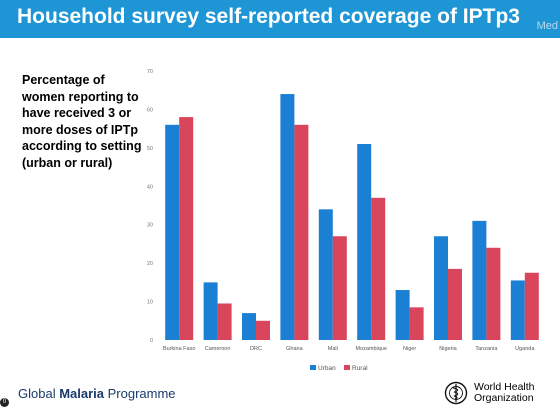 The height and width of the screenshot is (408, 560). Describe the element at coordinates (218, 349) in the screenshot. I see `x-tick-label-1: Cameroon` at that location.